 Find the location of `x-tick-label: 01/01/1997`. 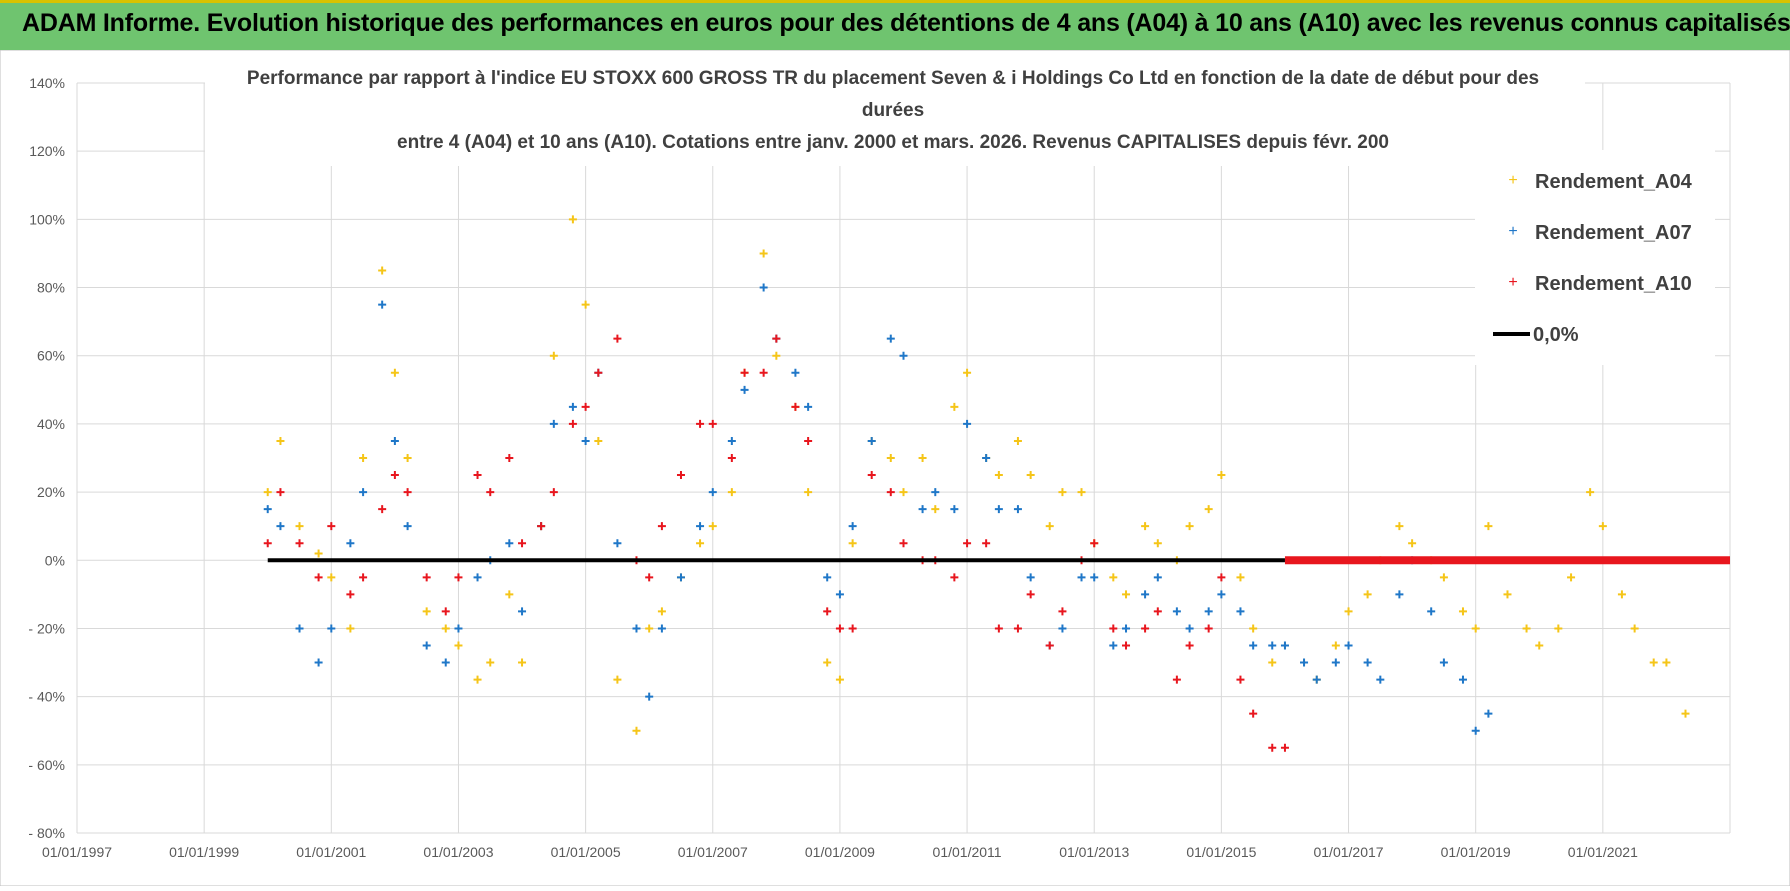

x-tick-label: 01/01/1997 is located at coordinates (77, 852).